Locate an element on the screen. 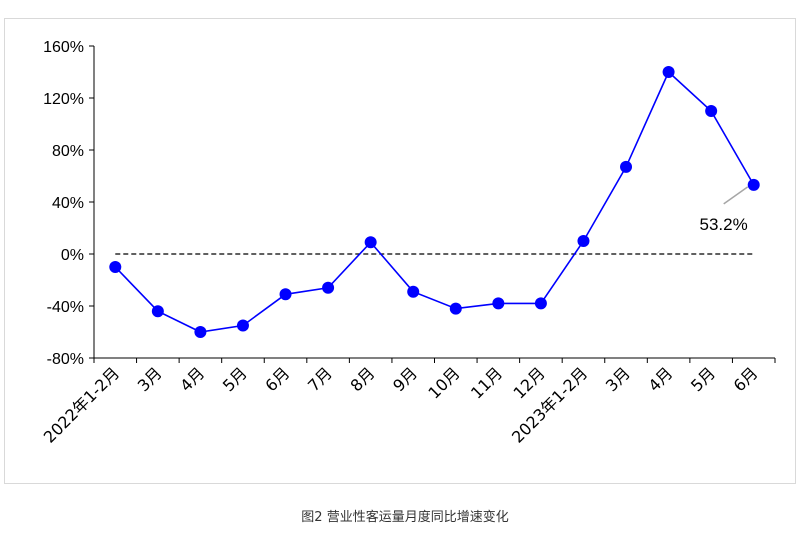  y-tick-label: 120% is located at coordinates (63, 99).